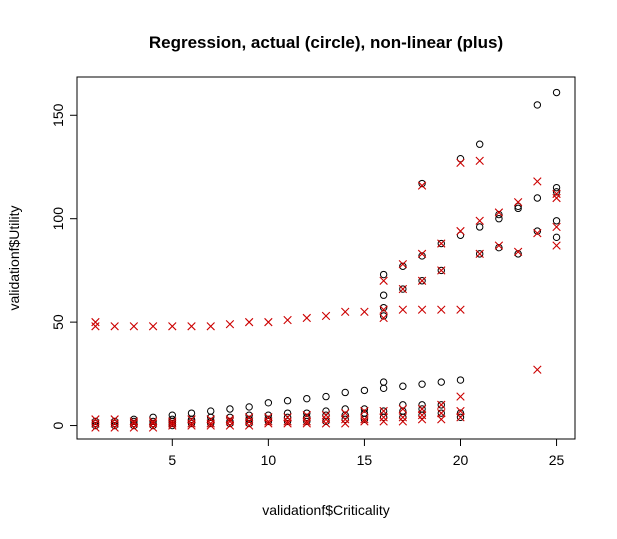  Describe the element at coordinates (58, 322) in the screenshot. I see `y-tick-label: 50` at that location.